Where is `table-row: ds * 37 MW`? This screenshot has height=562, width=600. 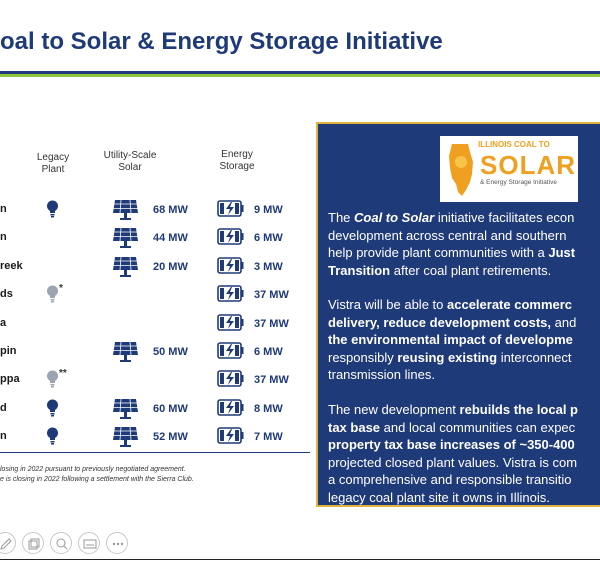 table-row: ds * 37 MW is located at coordinates (155, 293).